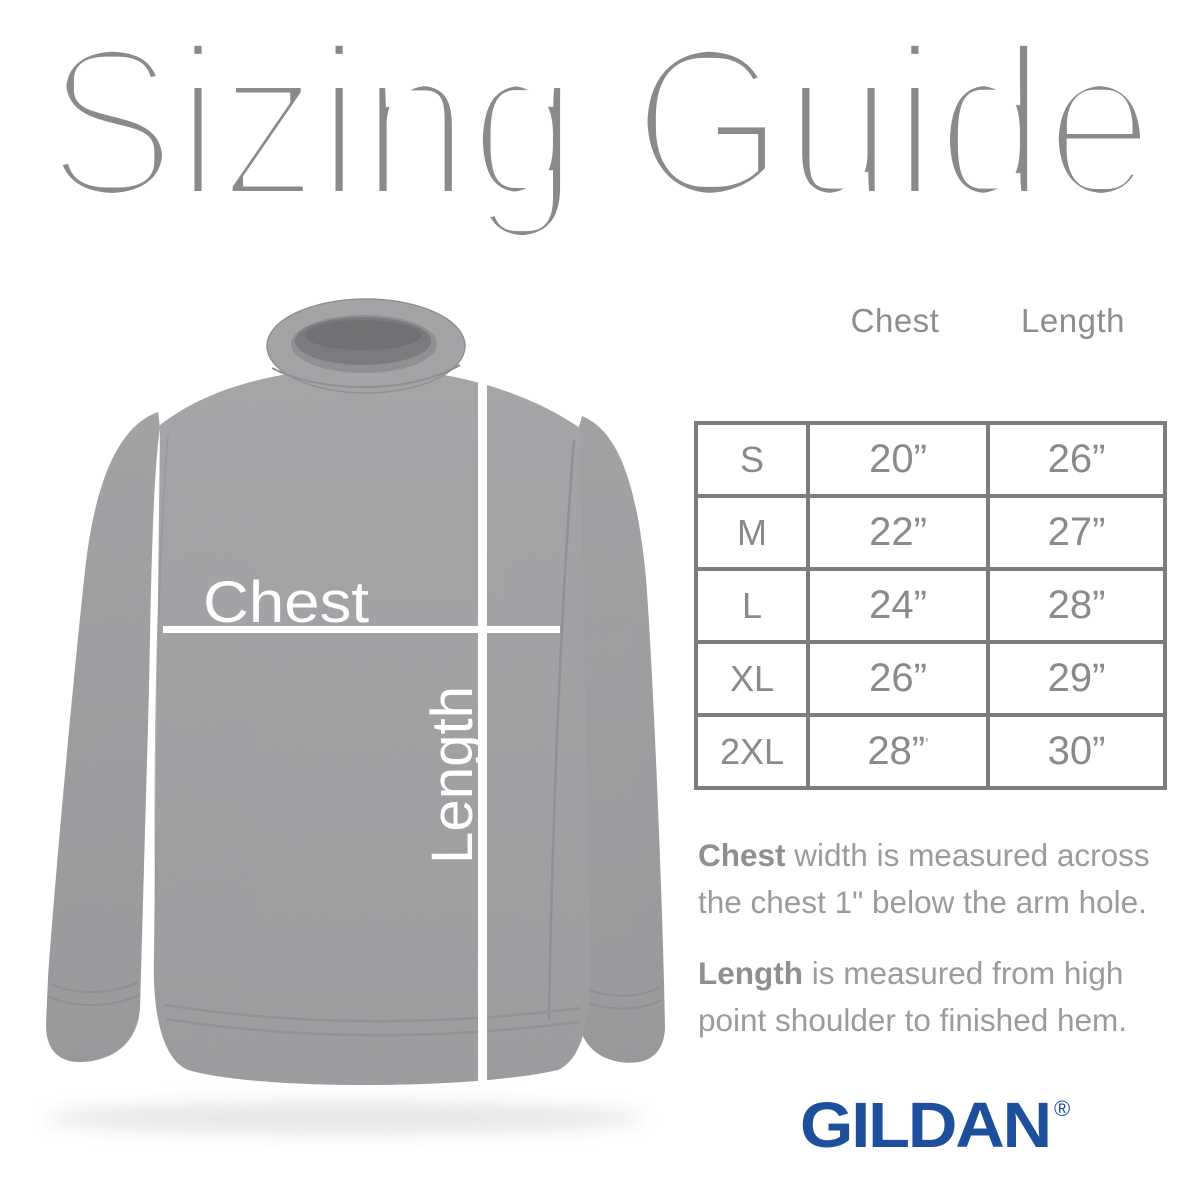 The image size is (1200, 1200). I want to click on length-note-term: Length, so click(750, 973).